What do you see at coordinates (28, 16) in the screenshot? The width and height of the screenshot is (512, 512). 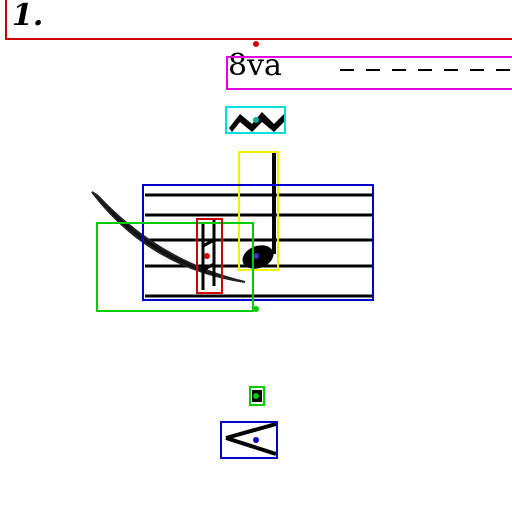 I see `measure-number: 1.` at bounding box center [28, 16].